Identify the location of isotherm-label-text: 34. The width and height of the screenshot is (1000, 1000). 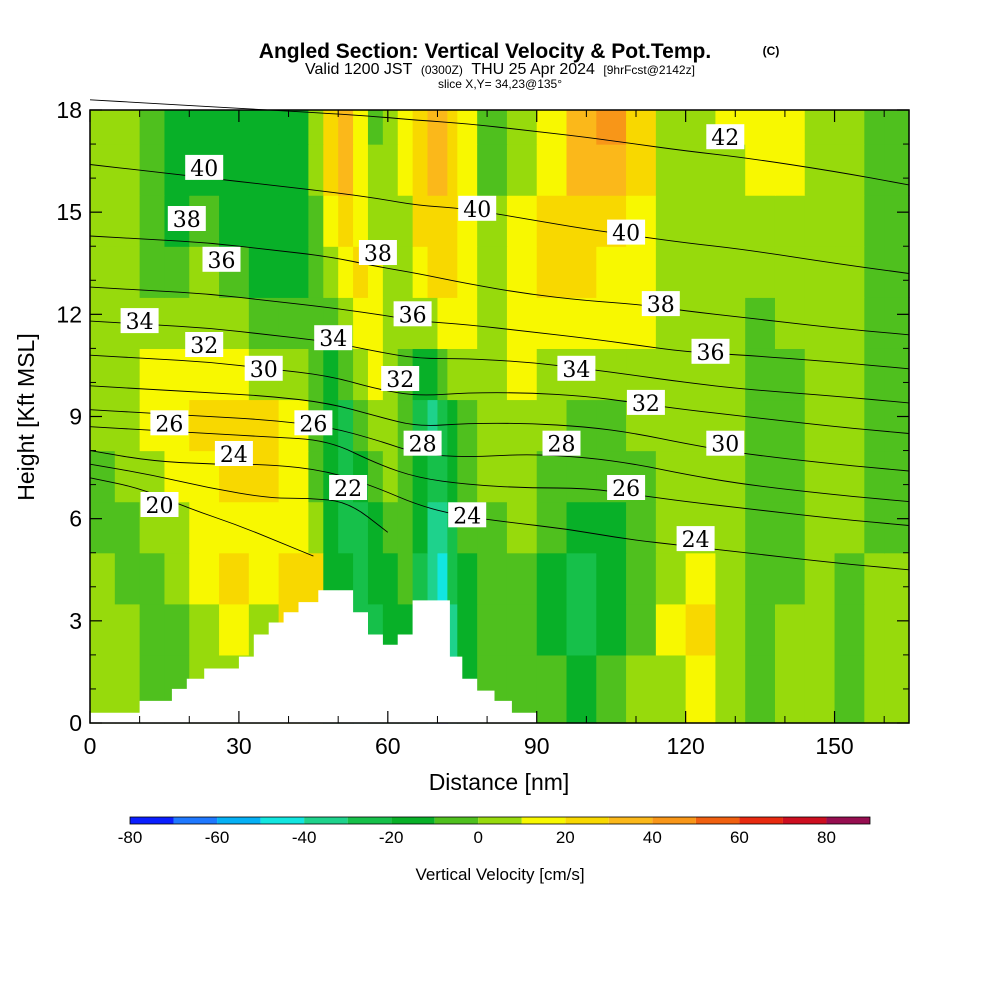
(576, 370).